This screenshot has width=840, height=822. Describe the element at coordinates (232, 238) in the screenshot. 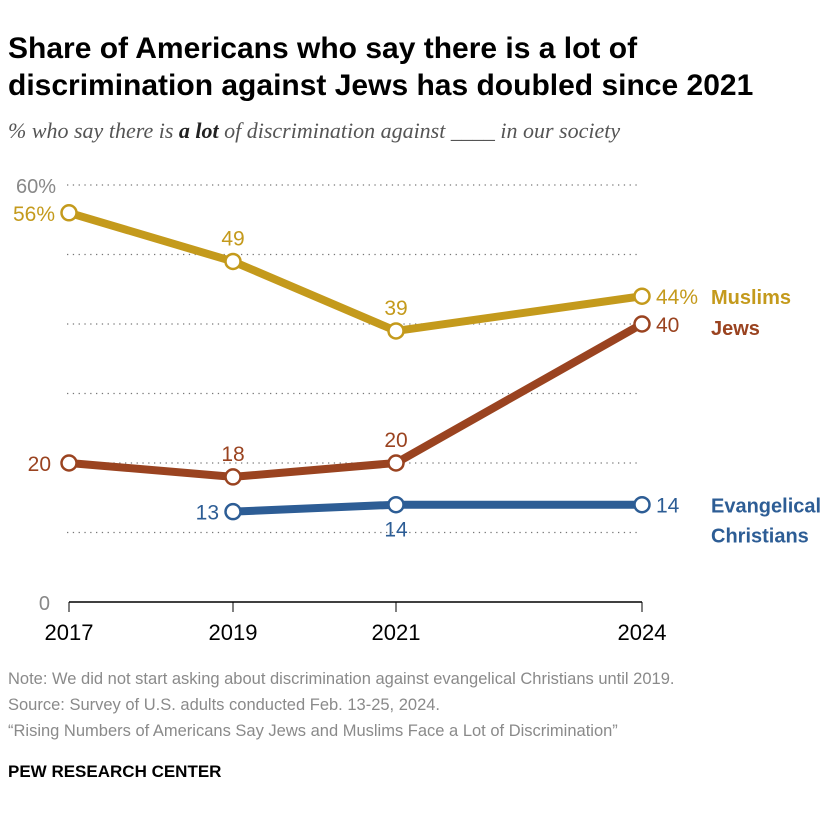

I see `data-label: 49` at that location.